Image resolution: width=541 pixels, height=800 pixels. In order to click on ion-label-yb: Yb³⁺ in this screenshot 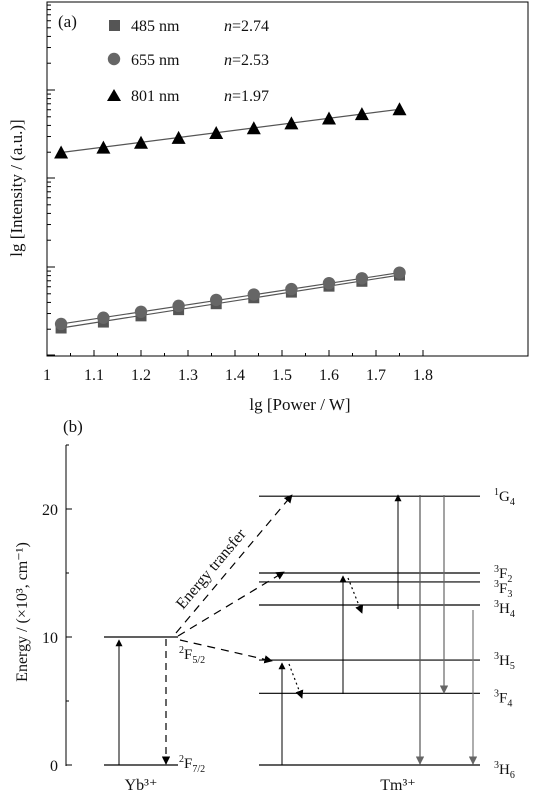, I will do `click(141, 785)`.